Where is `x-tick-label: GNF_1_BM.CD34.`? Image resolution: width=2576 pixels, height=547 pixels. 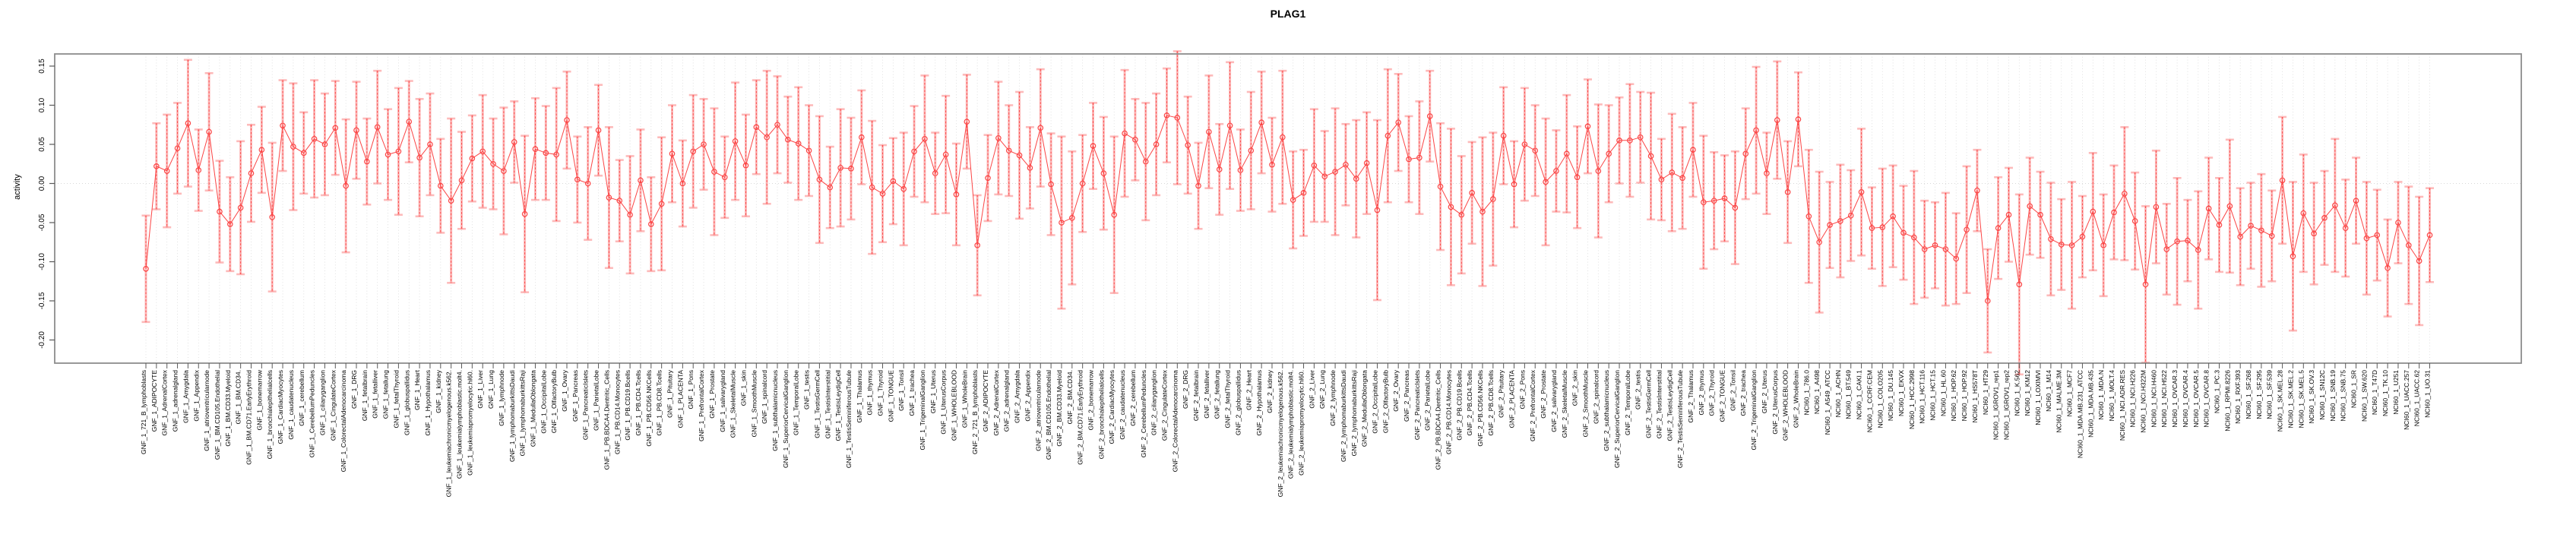 x-tick-label: GNF_1_BM.CD34. is located at coordinates (239, 397).